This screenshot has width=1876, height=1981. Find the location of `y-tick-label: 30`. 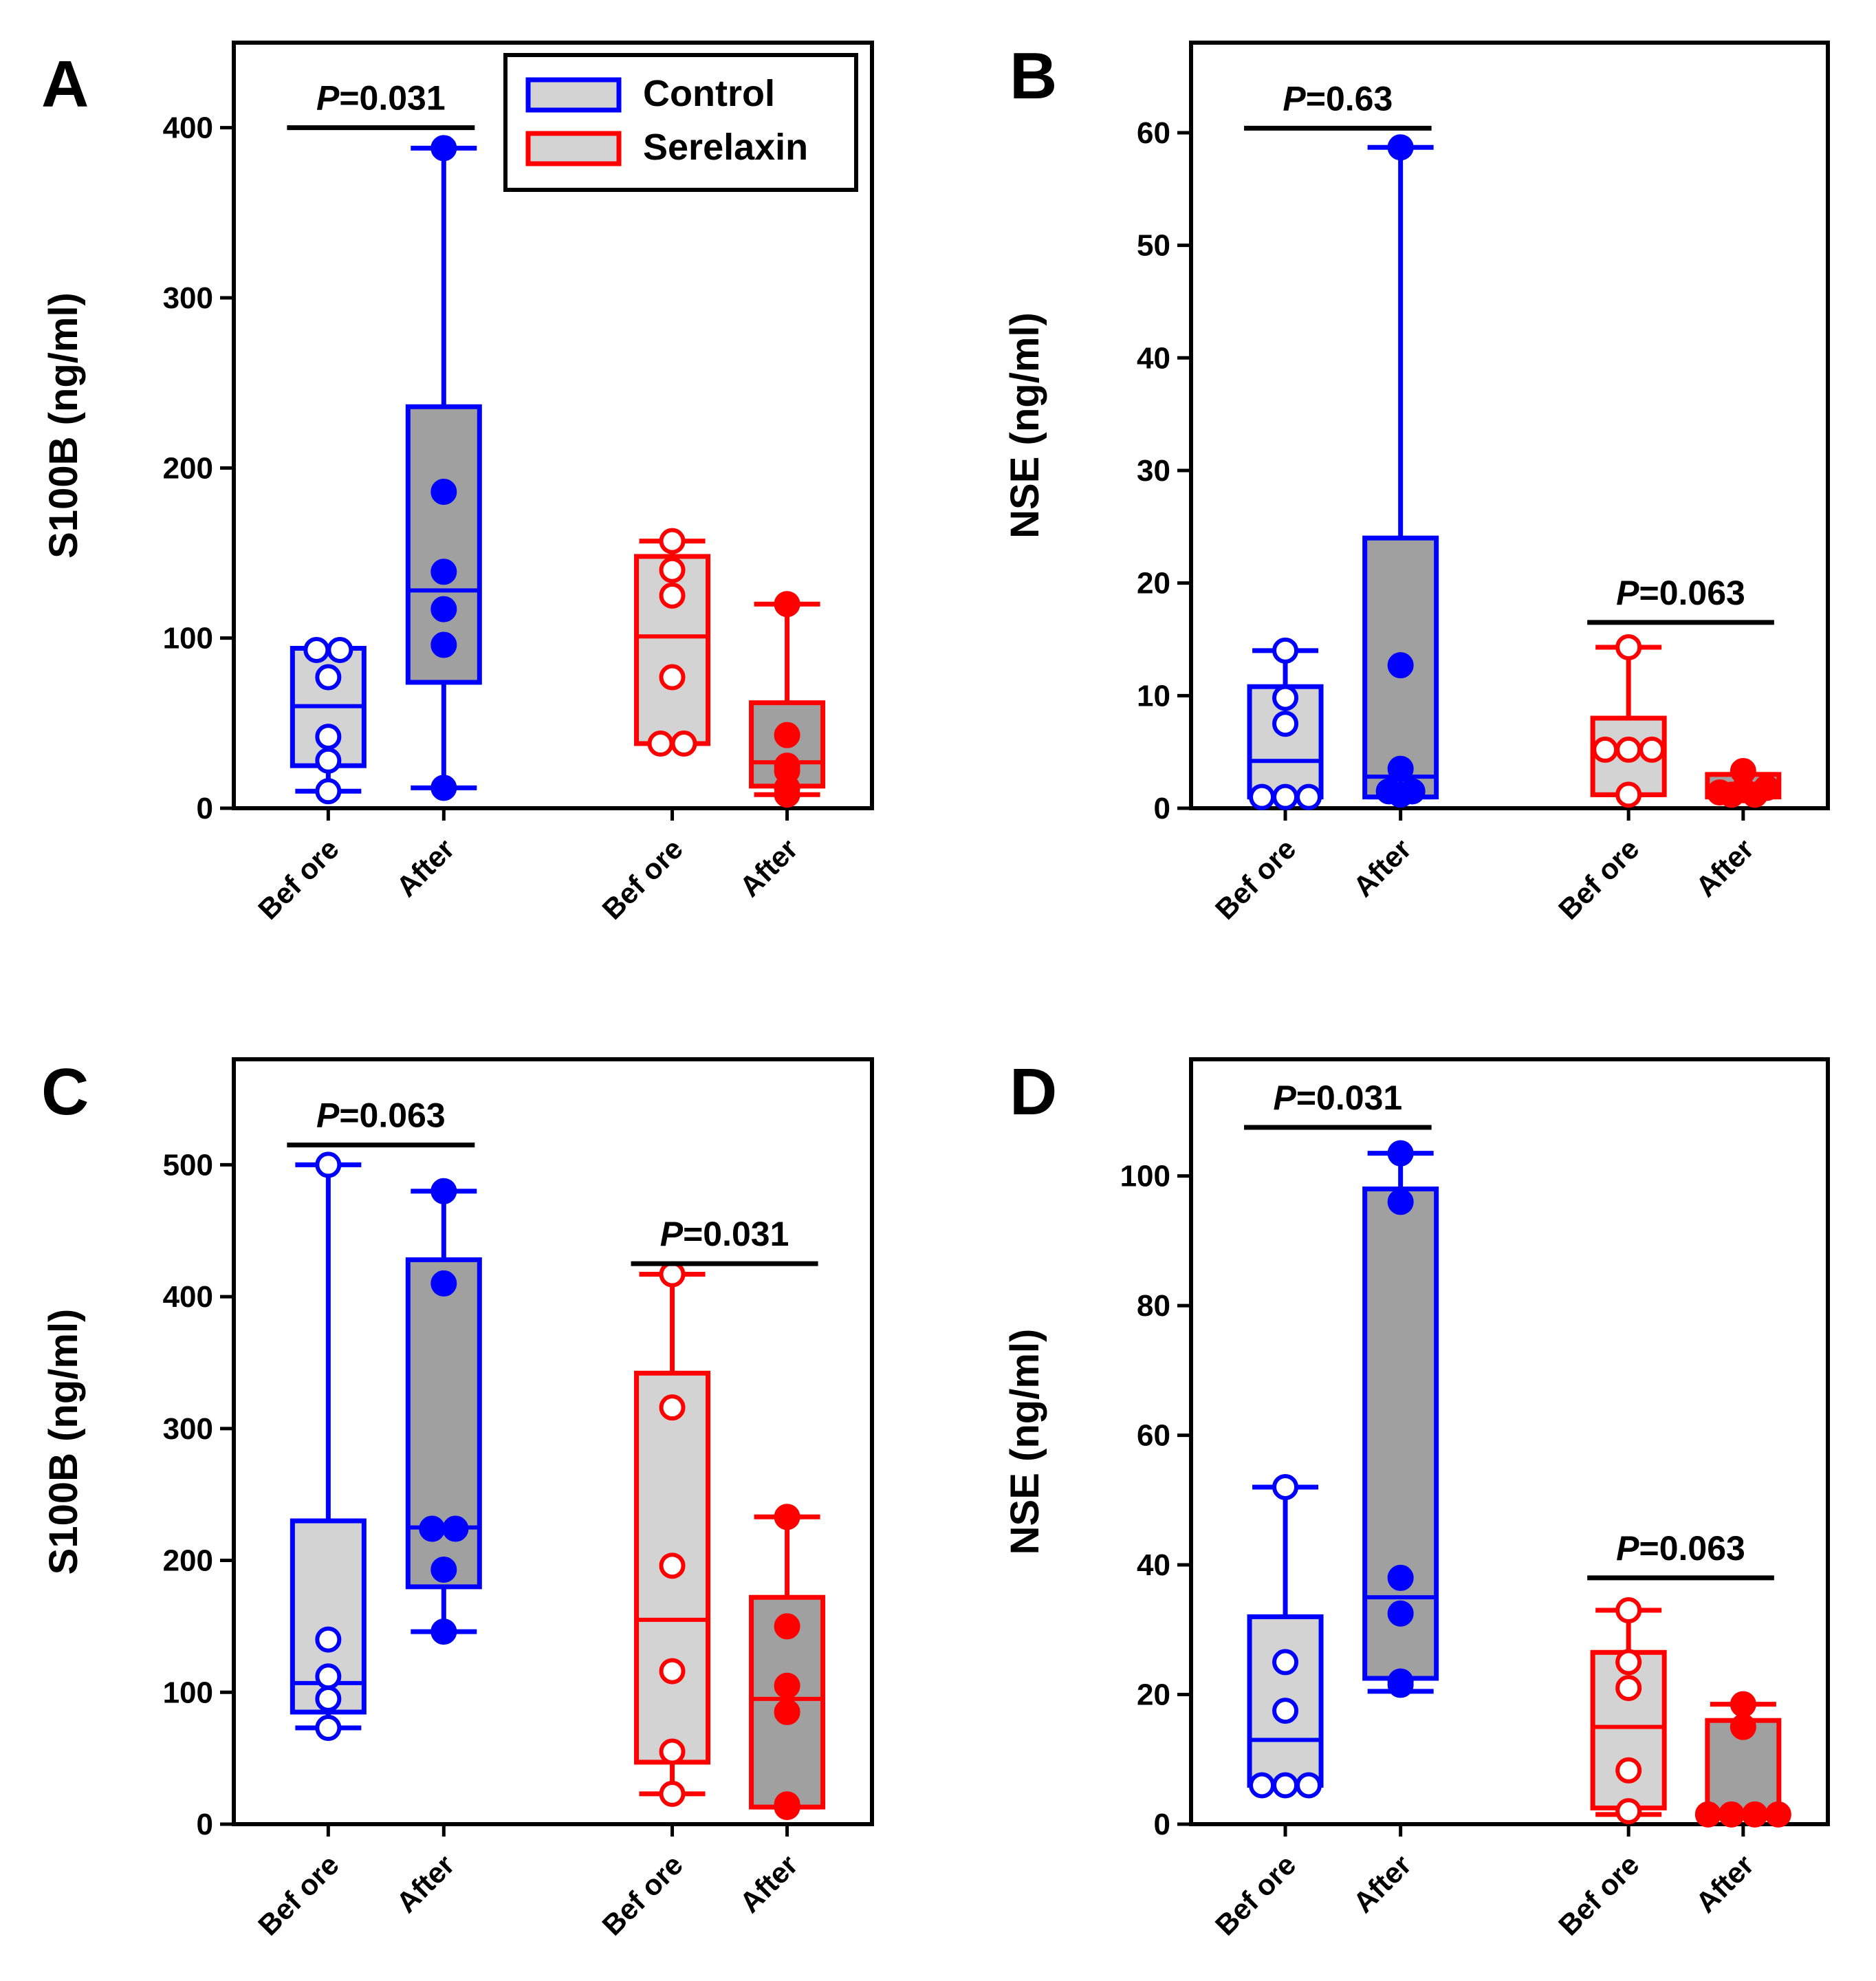

y-tick-label: 30 is located at coordinates (1154, 471).